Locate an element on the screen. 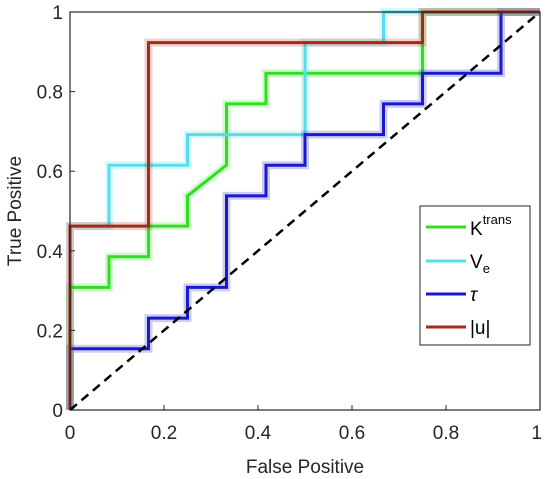  y-axis-label: True Positive is located at coordinates (15, 211).